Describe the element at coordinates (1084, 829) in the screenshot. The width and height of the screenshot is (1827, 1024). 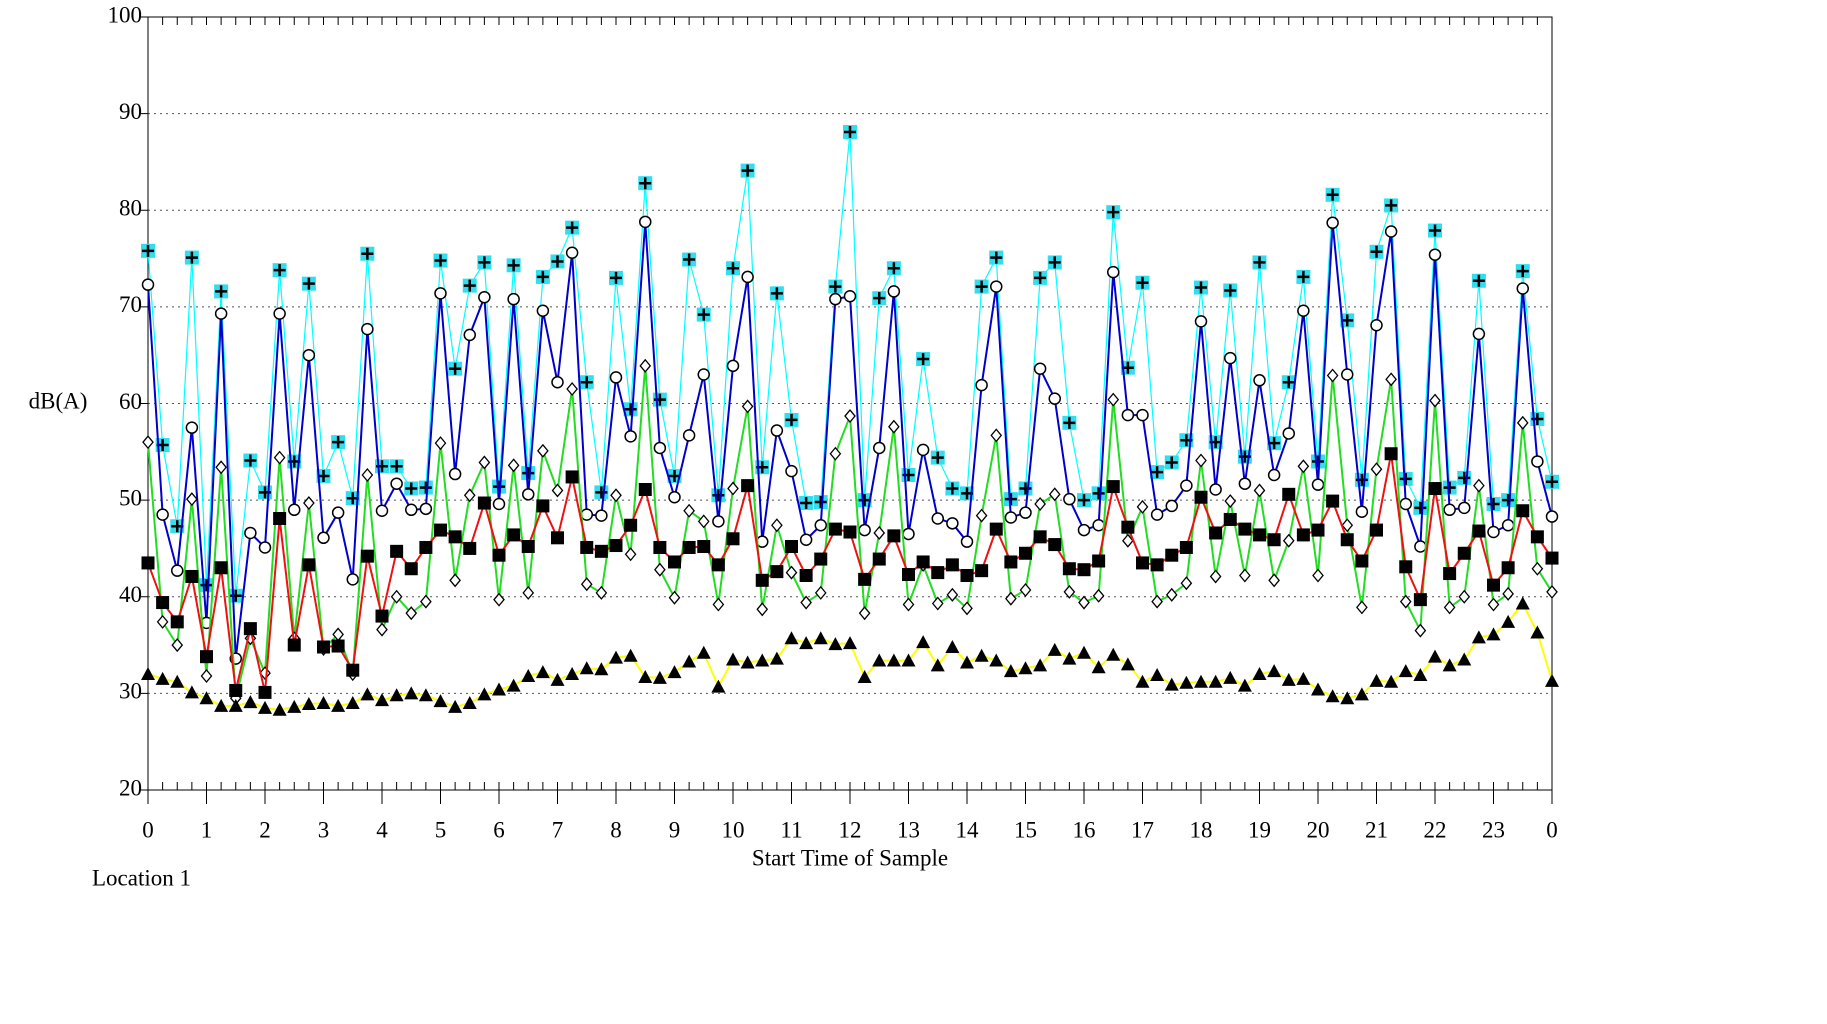
I see `x-tick-label: 16` at that location.